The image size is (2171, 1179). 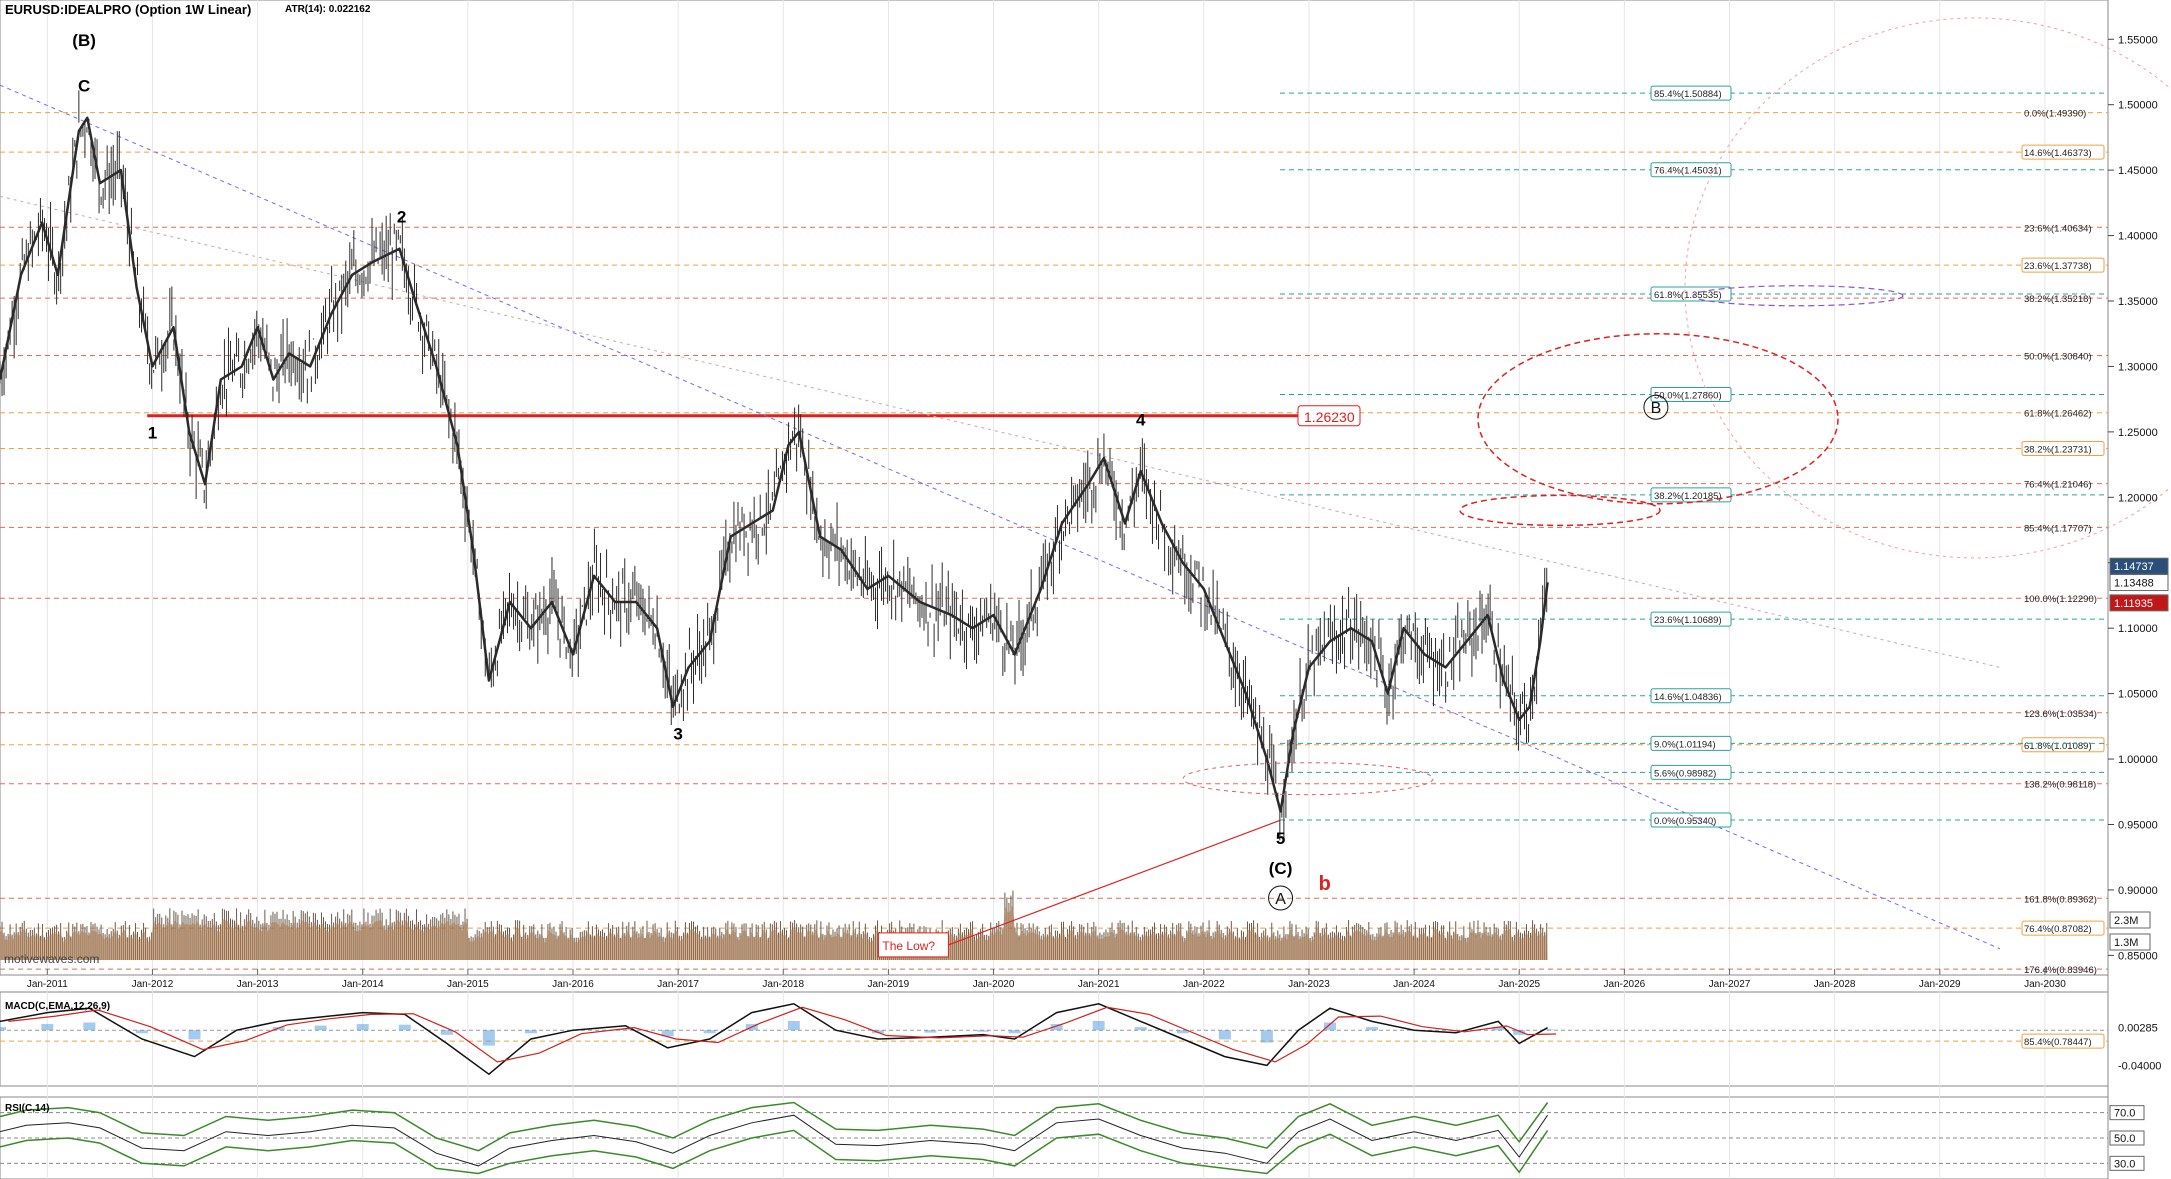 What do you see at coordinates (774, 932) in the screenshot?
I see `volume-area` at bounding box center [774, 932].